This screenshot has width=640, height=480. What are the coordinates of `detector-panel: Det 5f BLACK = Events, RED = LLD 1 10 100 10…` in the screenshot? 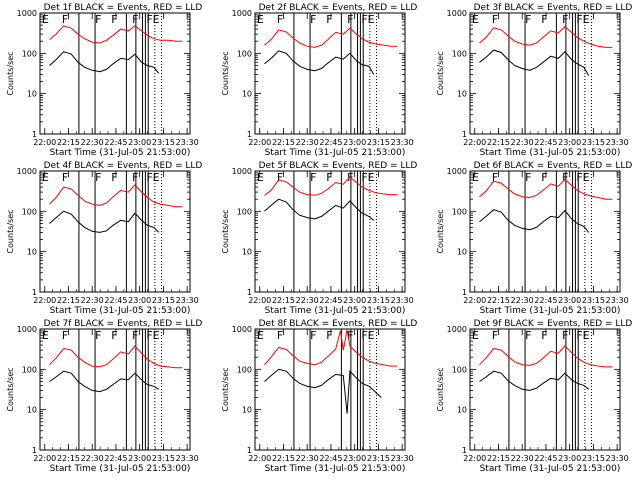 It's located at (319, 238).